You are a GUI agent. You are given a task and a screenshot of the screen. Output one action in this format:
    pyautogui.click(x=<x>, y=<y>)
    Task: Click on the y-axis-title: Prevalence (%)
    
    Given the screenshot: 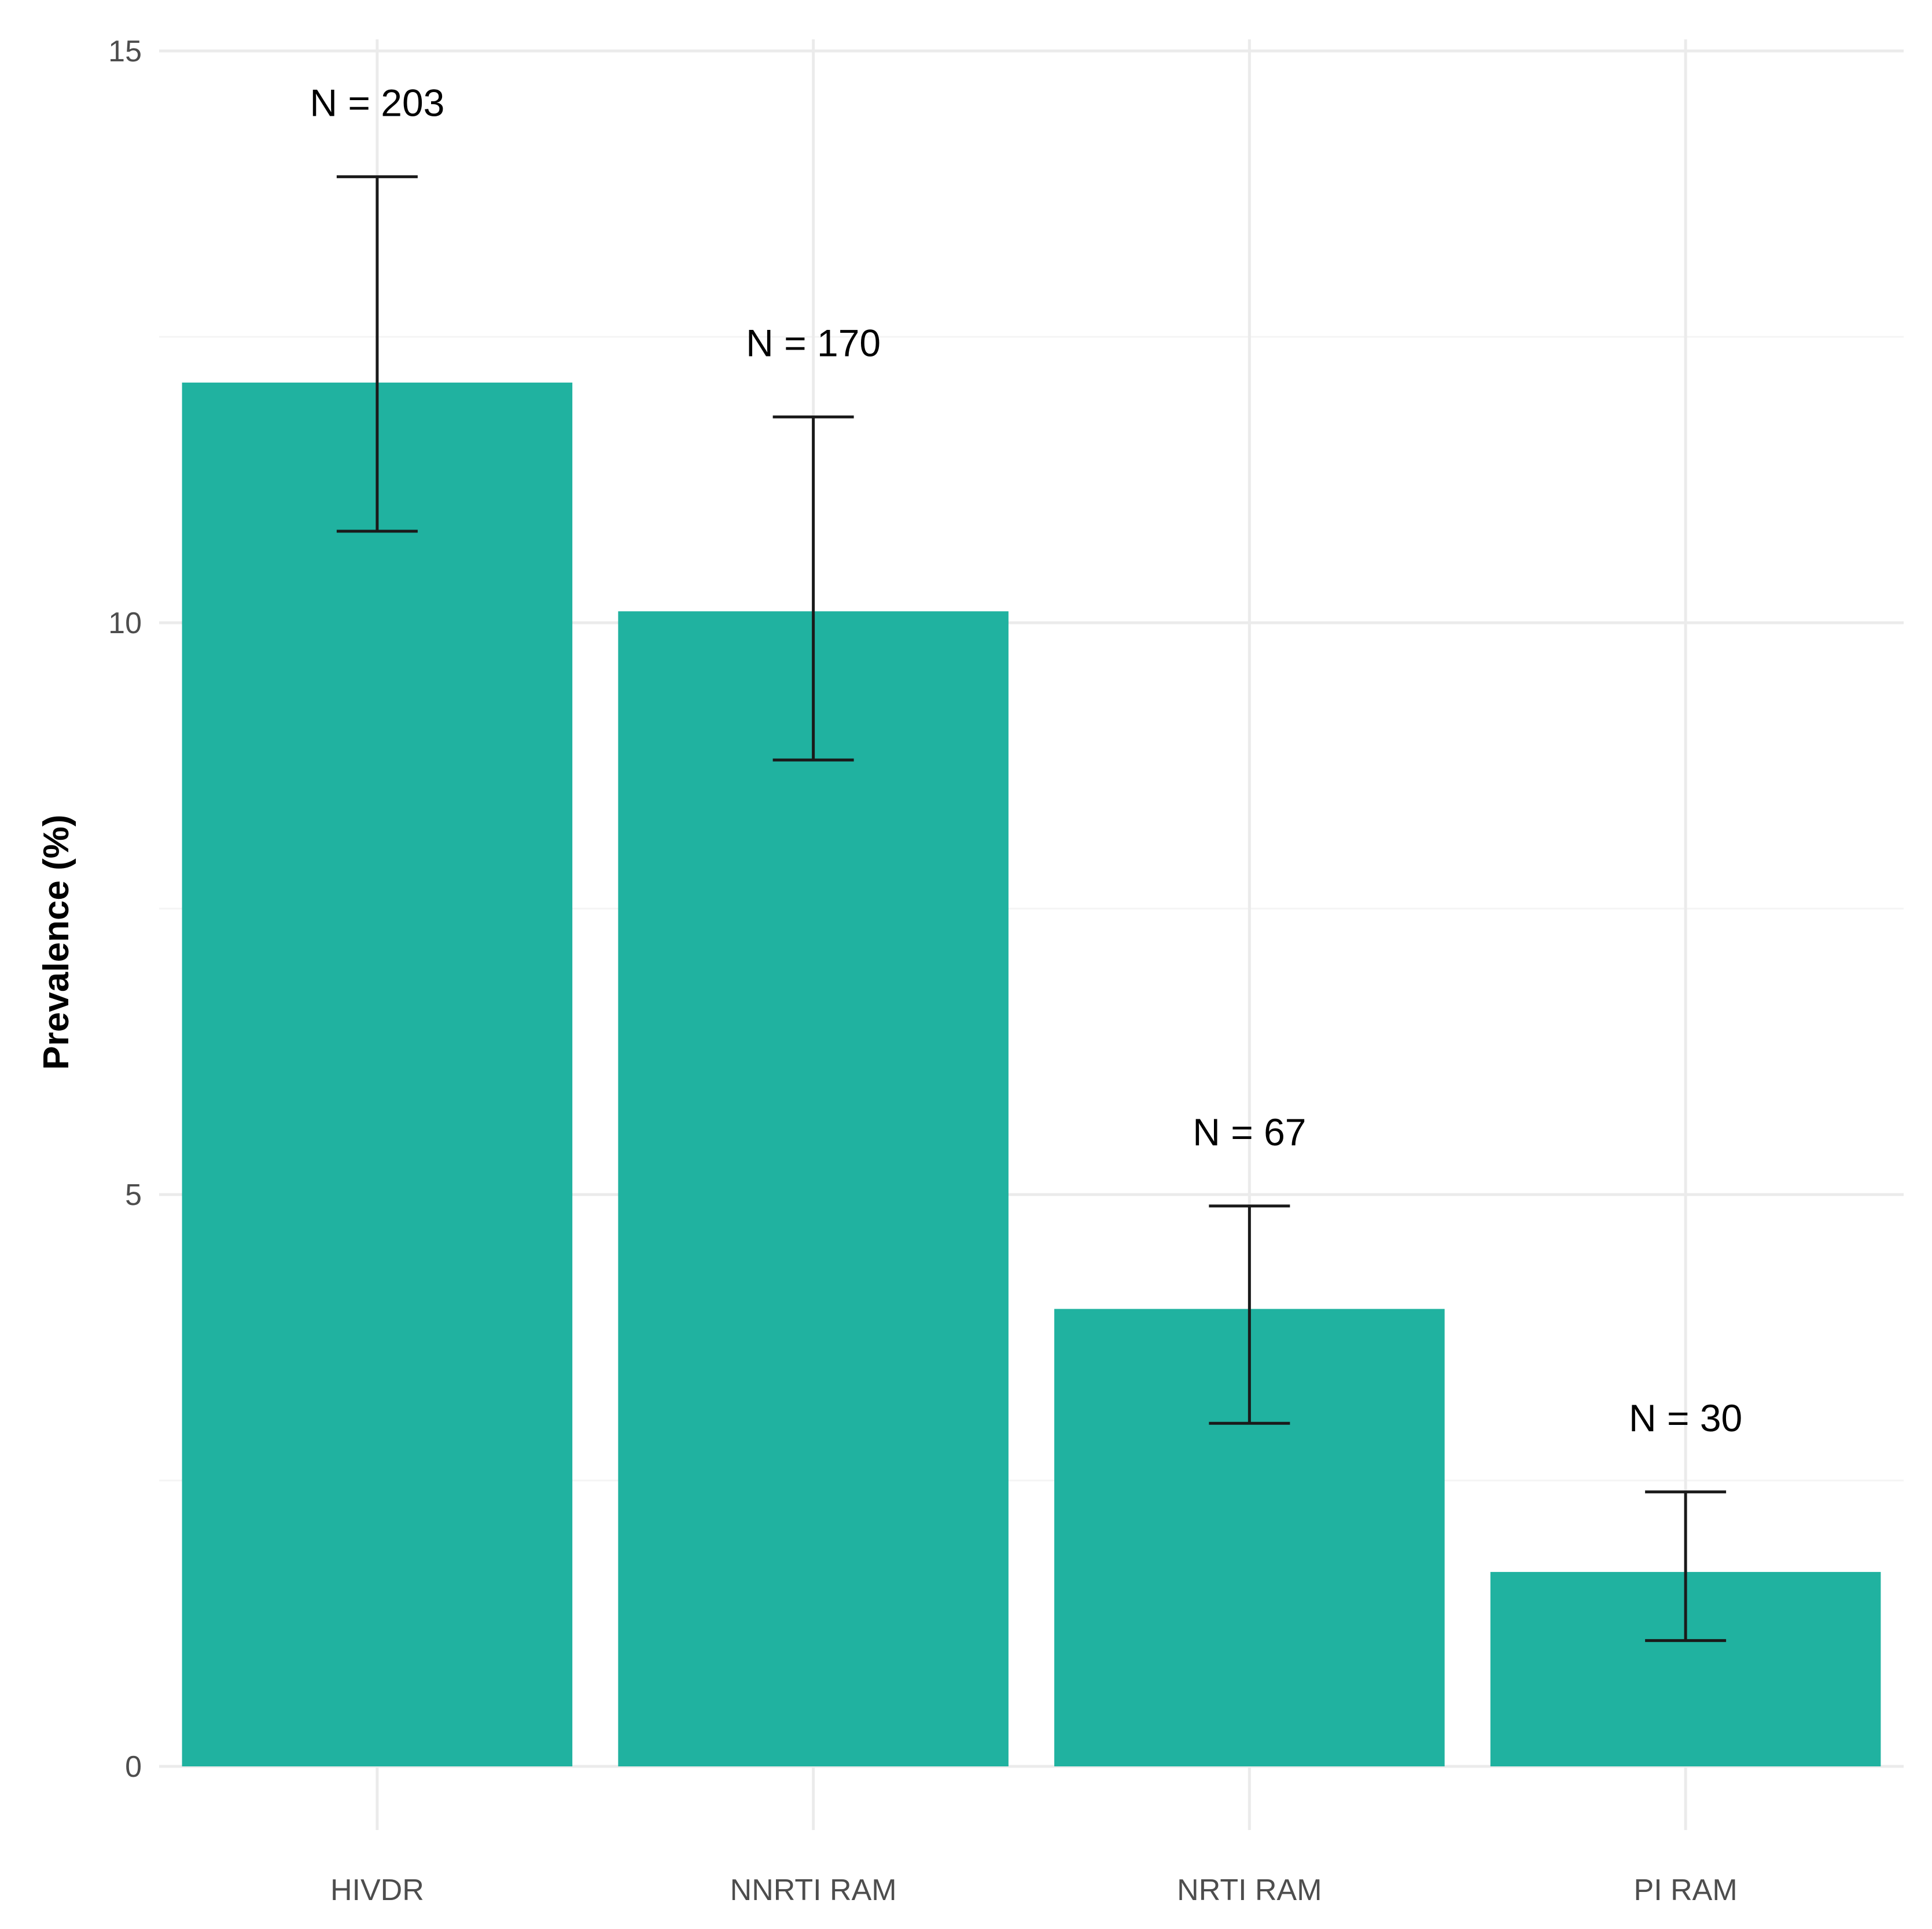 What is the action you would take?
    pyautogui.click(x=56, y=942)
    